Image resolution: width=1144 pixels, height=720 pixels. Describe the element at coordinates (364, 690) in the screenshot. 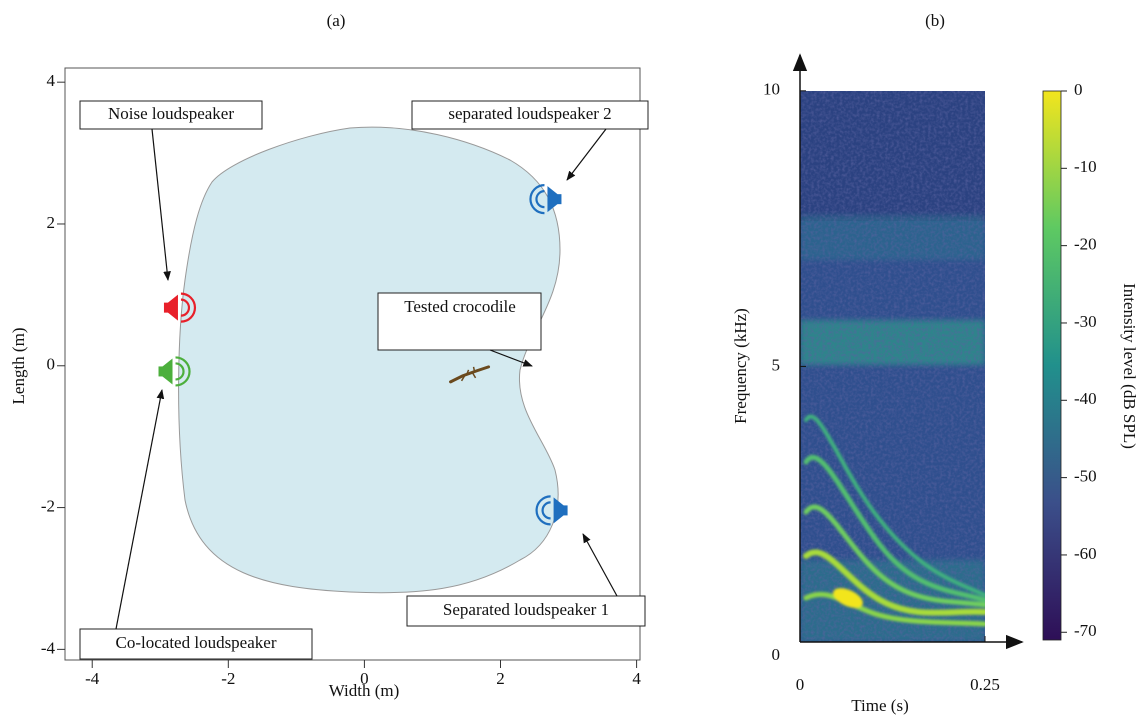

I see `x-axis-title: Width (m)` at that location.